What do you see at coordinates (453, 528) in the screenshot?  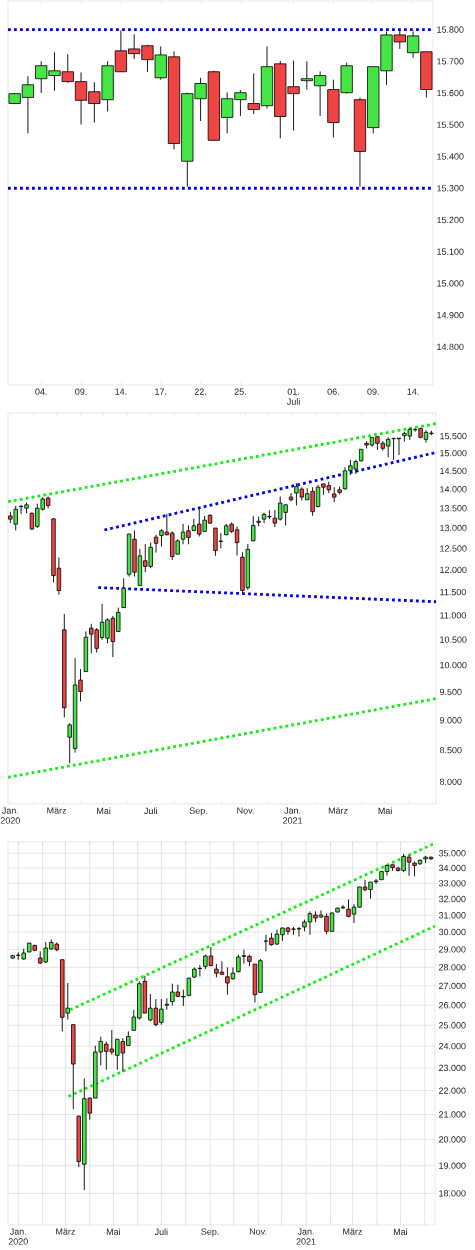 I see `y-tick-label: 13.000` at bounding box center [453, 528].